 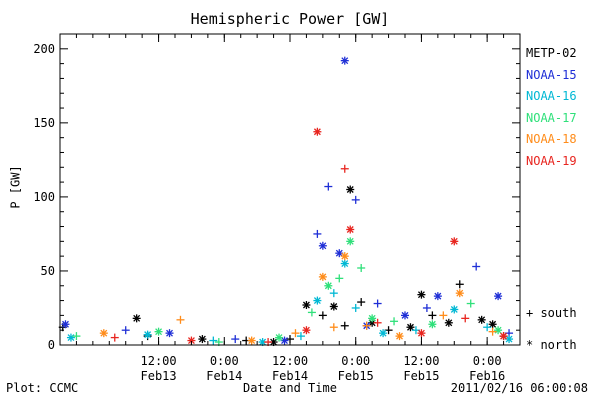 I want to click on legend-entry-noaa-19: NOAA-19, so click(x=551, y=160).